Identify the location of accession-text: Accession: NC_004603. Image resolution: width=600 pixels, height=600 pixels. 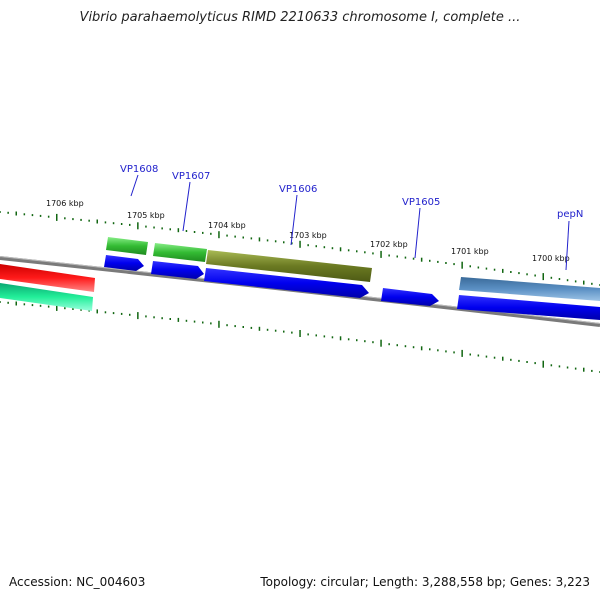
(77, 582).